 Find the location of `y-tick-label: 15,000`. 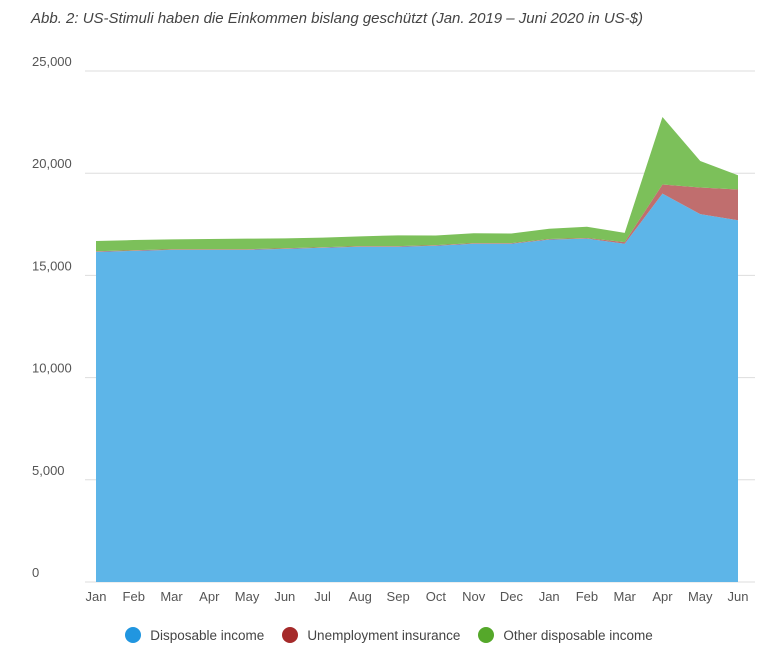

y-tick-label: 15,000 is located at coordinates (52, 265).